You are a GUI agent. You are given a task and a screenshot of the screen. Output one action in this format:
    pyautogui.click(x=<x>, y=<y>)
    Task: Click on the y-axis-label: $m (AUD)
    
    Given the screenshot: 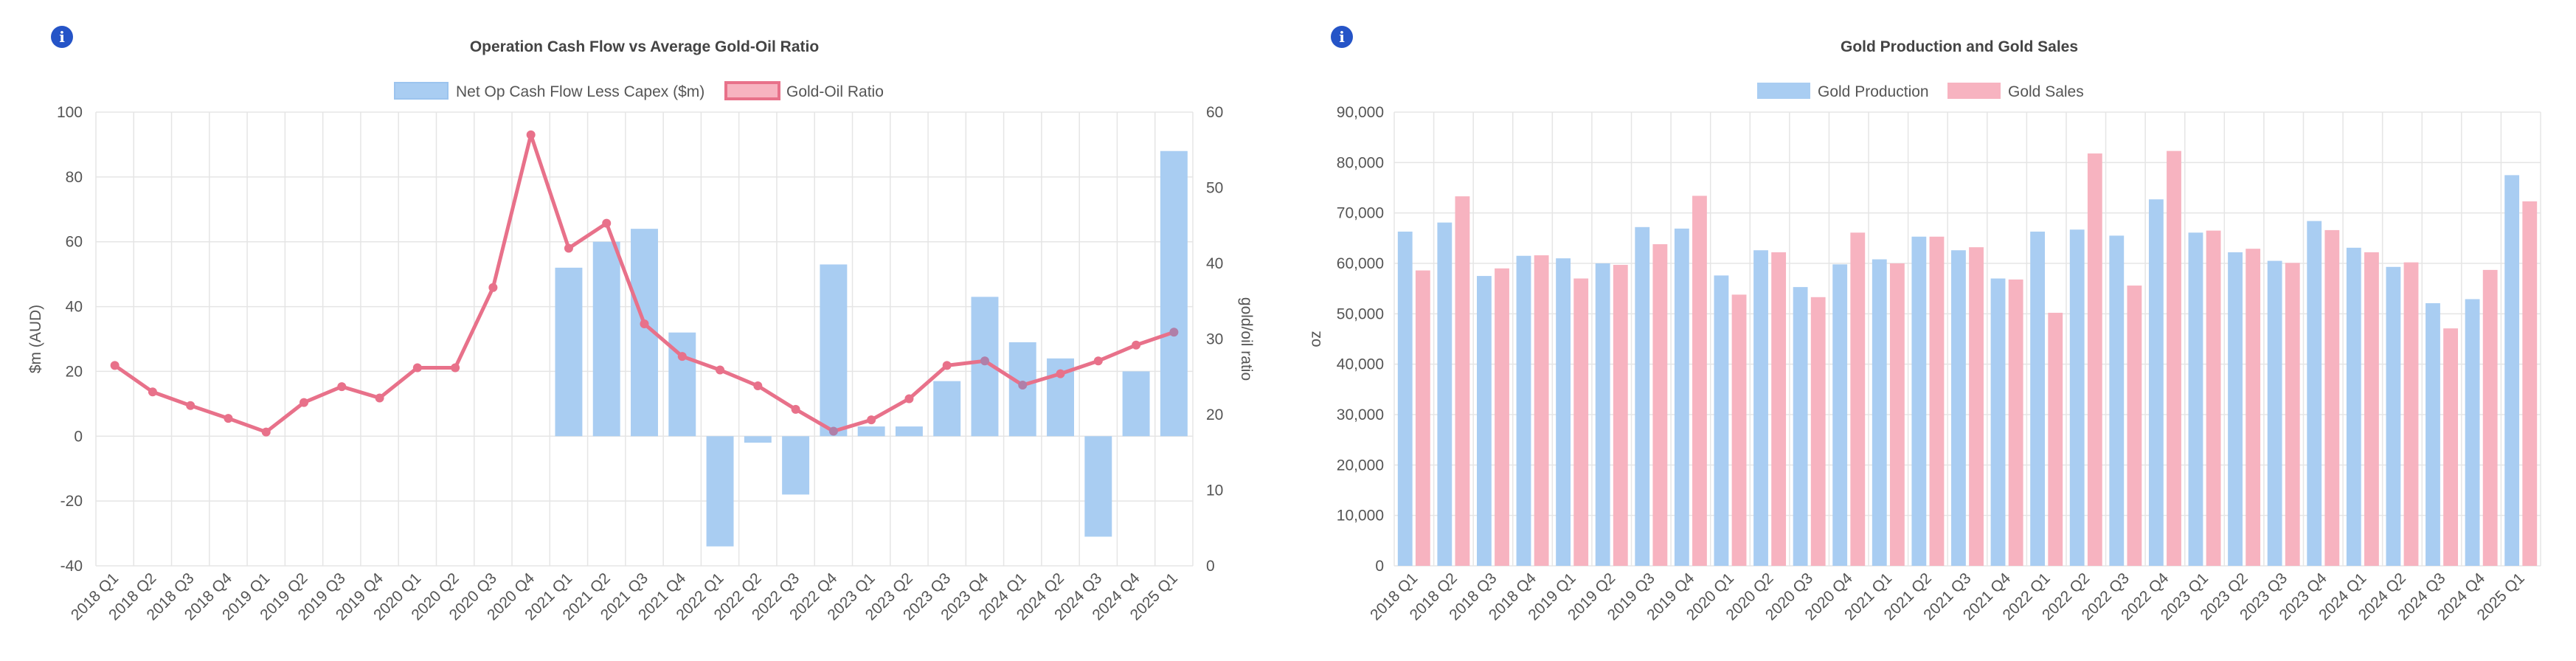 What is the action you would take?
    pyautogui.click(x=36, y=339)
    